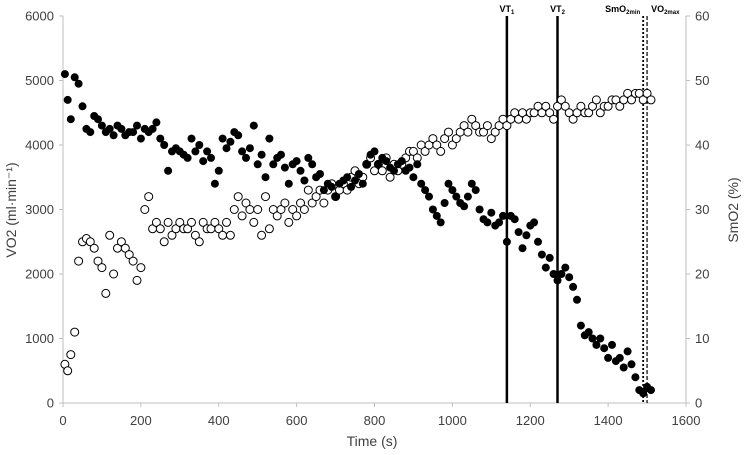 This screenshot has height=455, width=749. Describe the element at coordinates (62, 420) in the screenshot. I see `x-tick-label: 0` at that location.